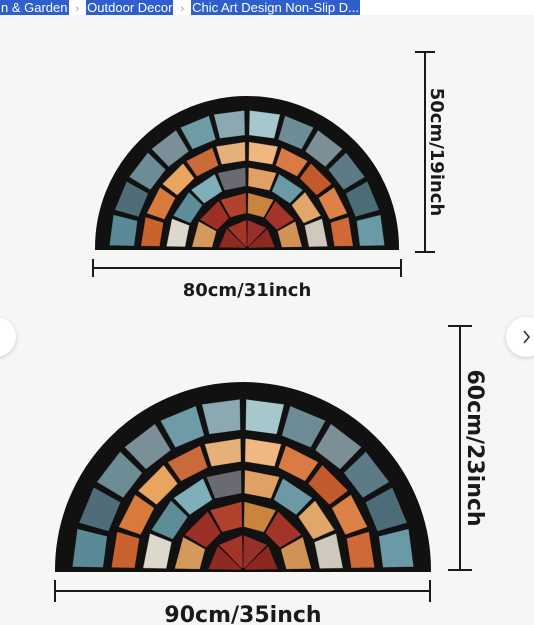 Image resolution: width=534 pixels, height=625 pixels. Describe the element at coordinates (242, 591) in the screenshot. I see `large-width-dimension` at that location.